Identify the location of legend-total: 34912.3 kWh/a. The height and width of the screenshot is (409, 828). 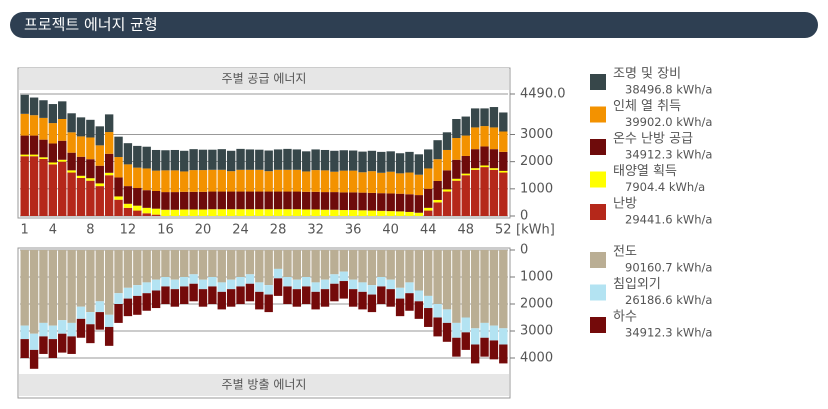
(668, 155).